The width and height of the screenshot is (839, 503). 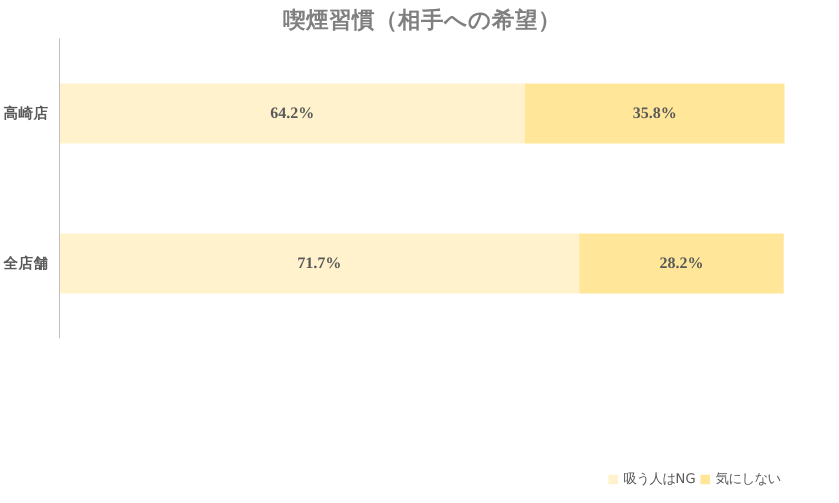 I want to click on legend-label: 気にしない, so click(x=748, y=479).